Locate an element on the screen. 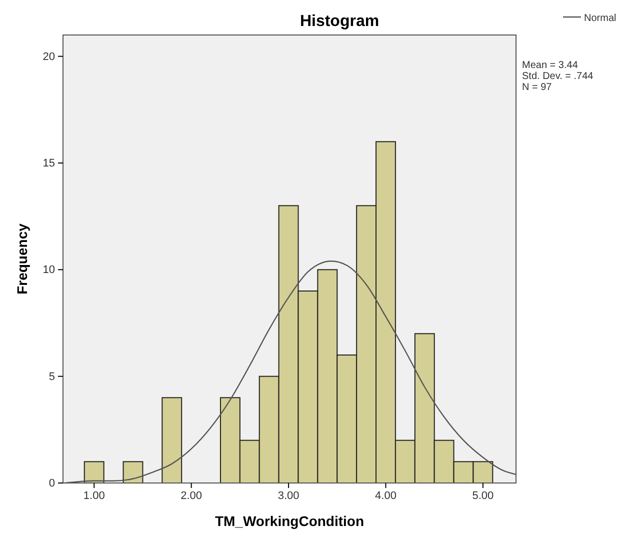 Image resolution: width=628 pixels, height=541 pixels. text: Mean = 3.44 is located at coordinates (550, 65).